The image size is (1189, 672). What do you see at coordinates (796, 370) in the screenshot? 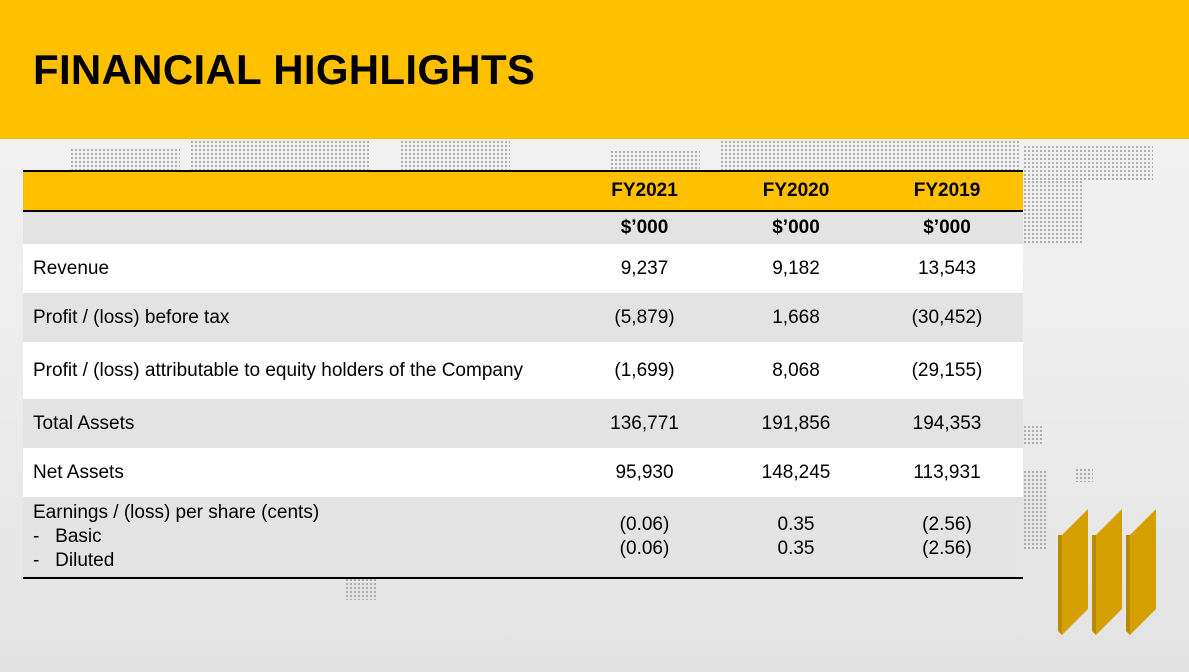
I see `value-cell: 8,068` at bounding box center [796, 370].